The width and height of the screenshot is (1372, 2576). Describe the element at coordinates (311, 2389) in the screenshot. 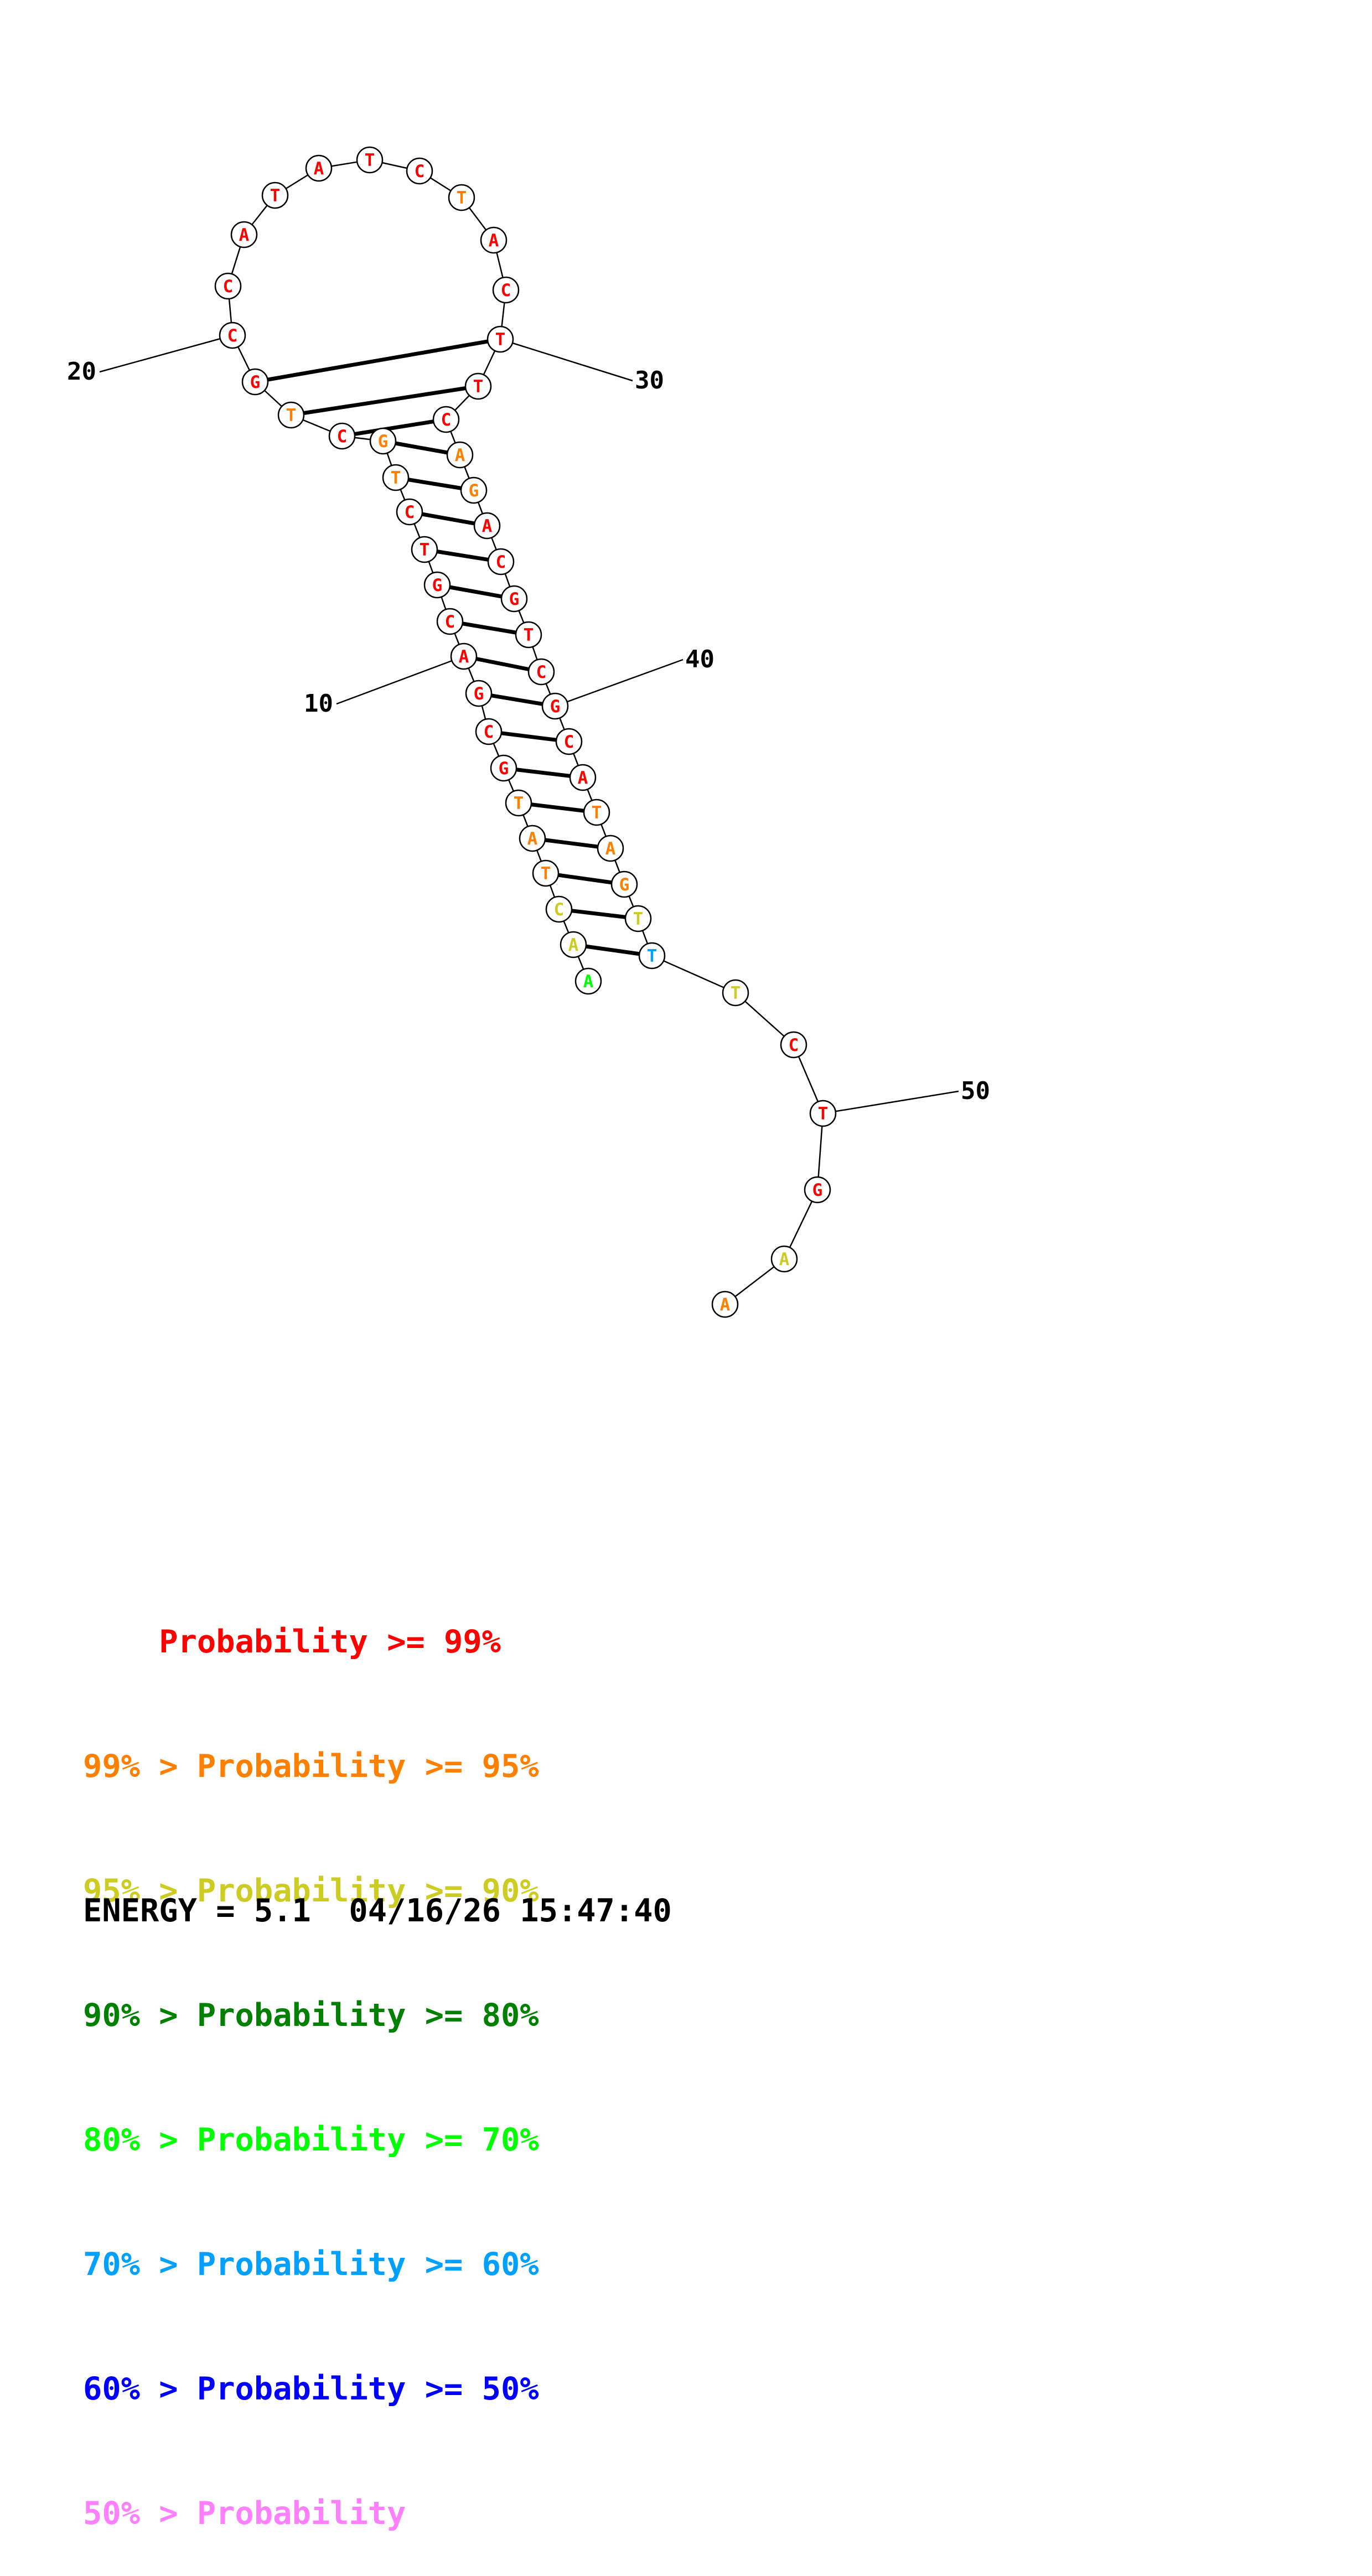

I see `legend-row-50: 60% > Probability >= 50%` at that location.